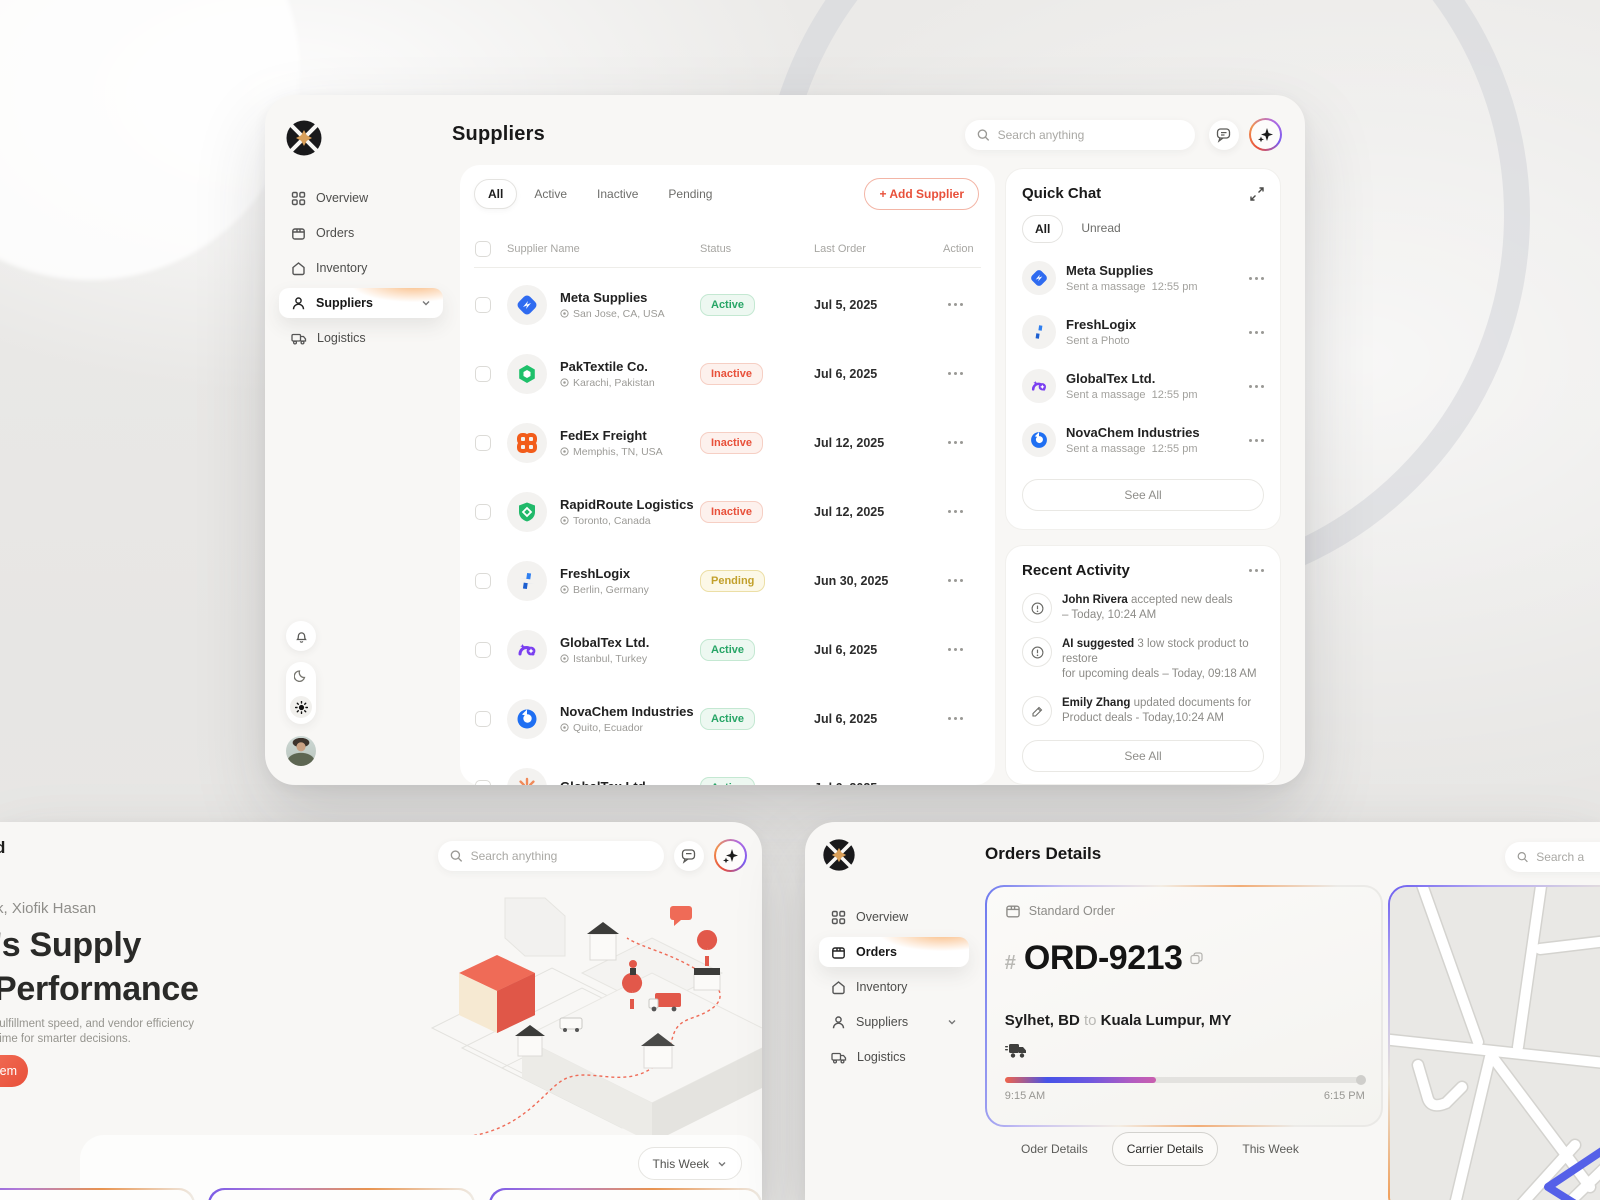 Image resolution: width=1600 pixels, height=1200 pixels. What do you see at coordinates (1039, 386) in the screenshot?
I see `chat-logo-globaltex-icon` at bounding box center [1039, 386].